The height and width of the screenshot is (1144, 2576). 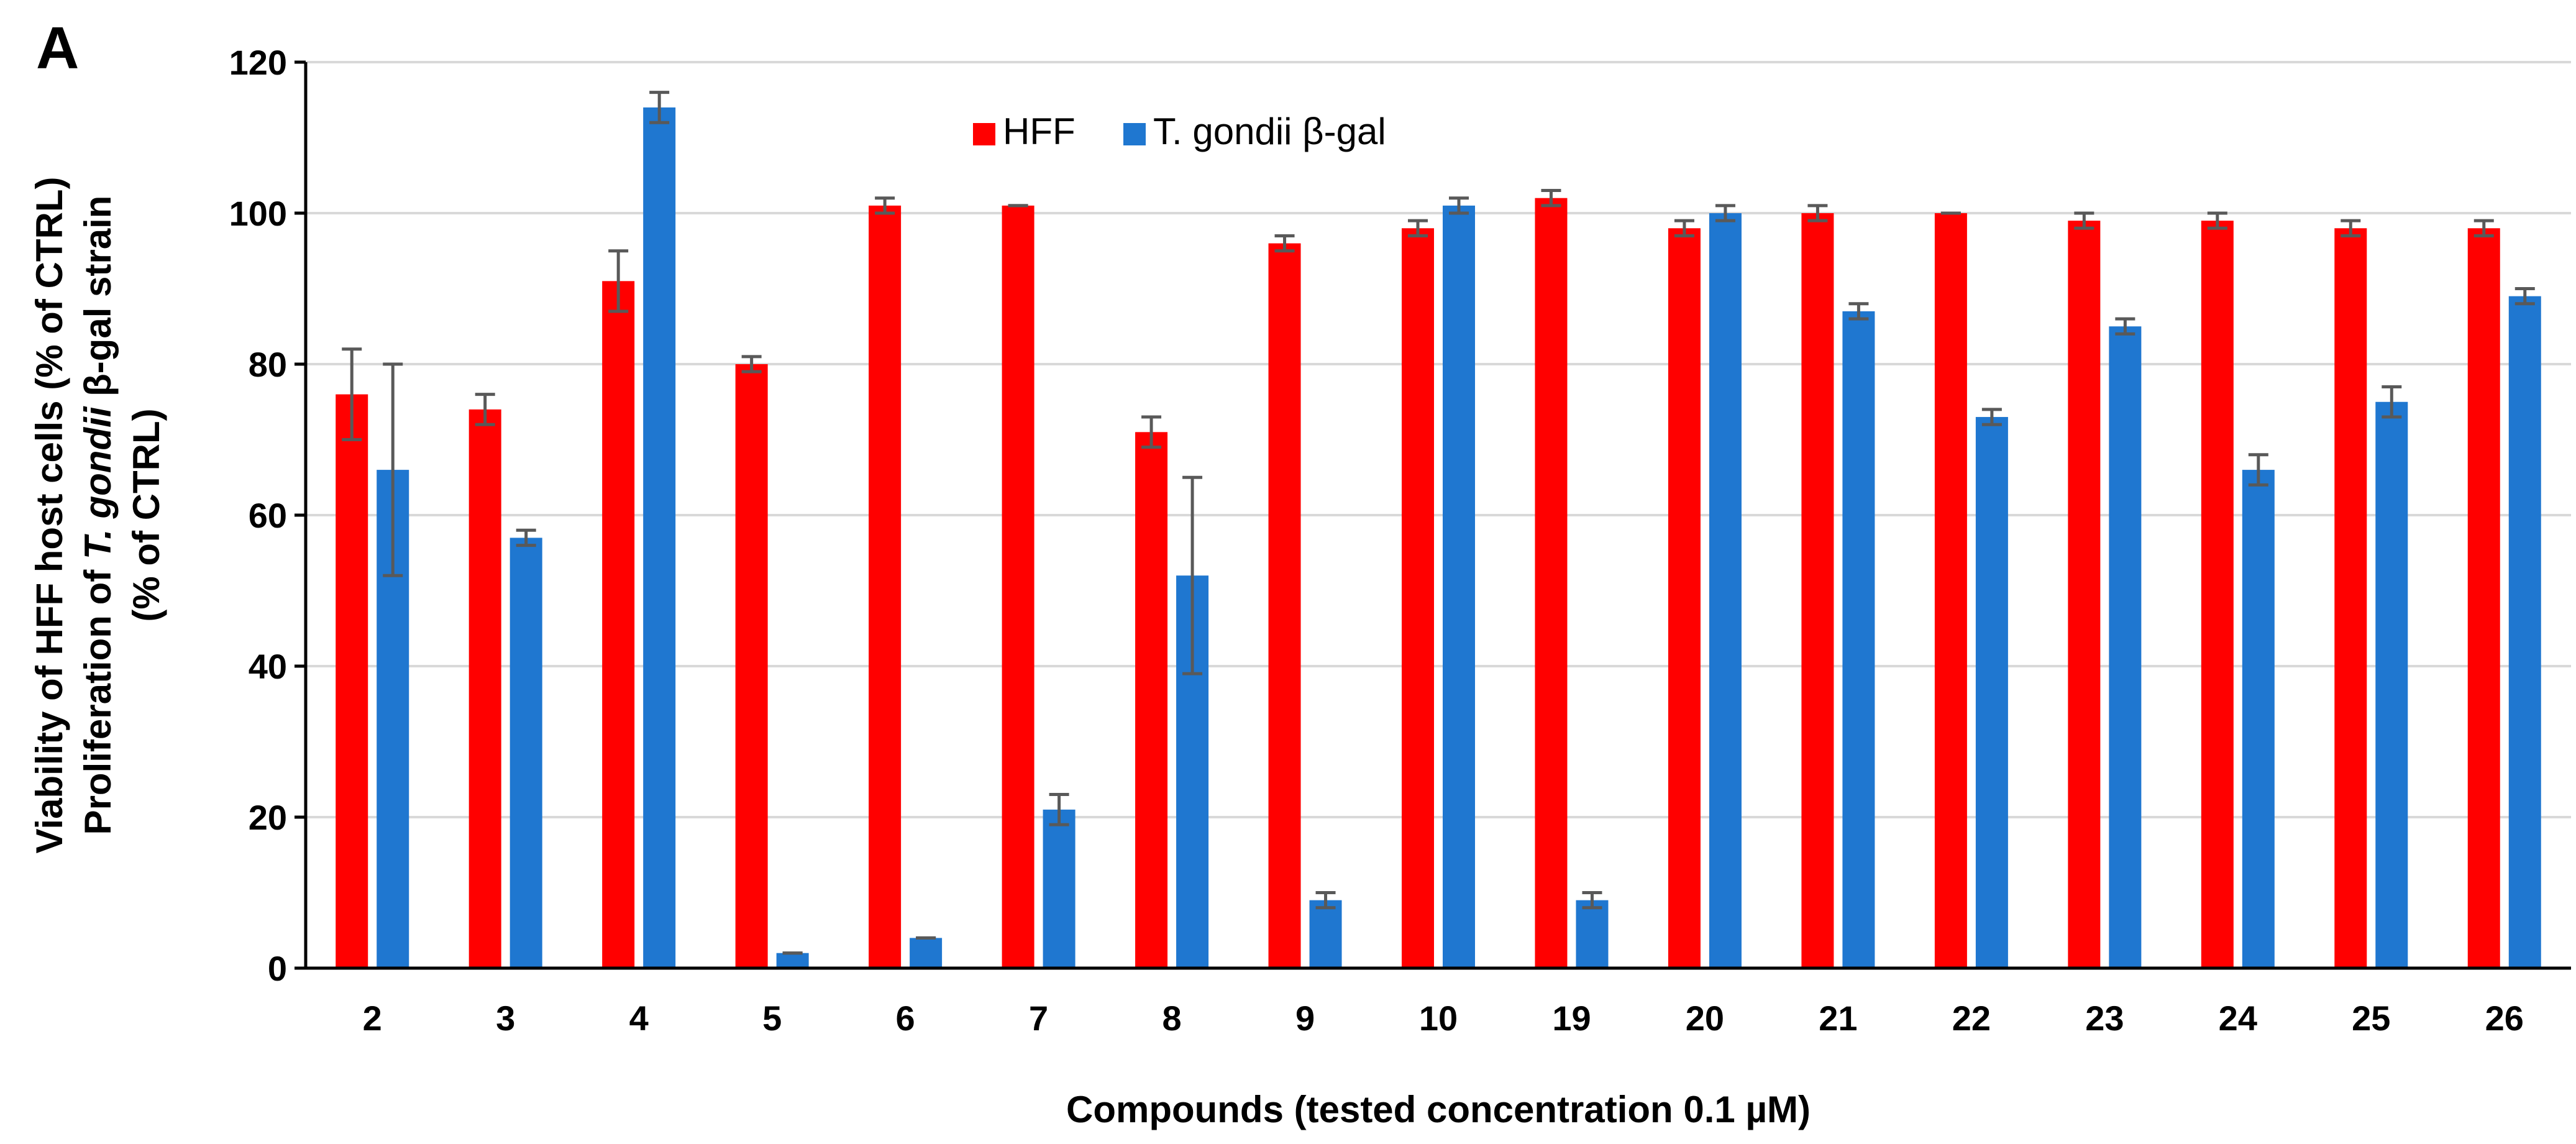 What do you see at coordinates (505, 1019) in the screenshot?
I see `x-tick-label-3: 3` at bounding box center [505, 1019].